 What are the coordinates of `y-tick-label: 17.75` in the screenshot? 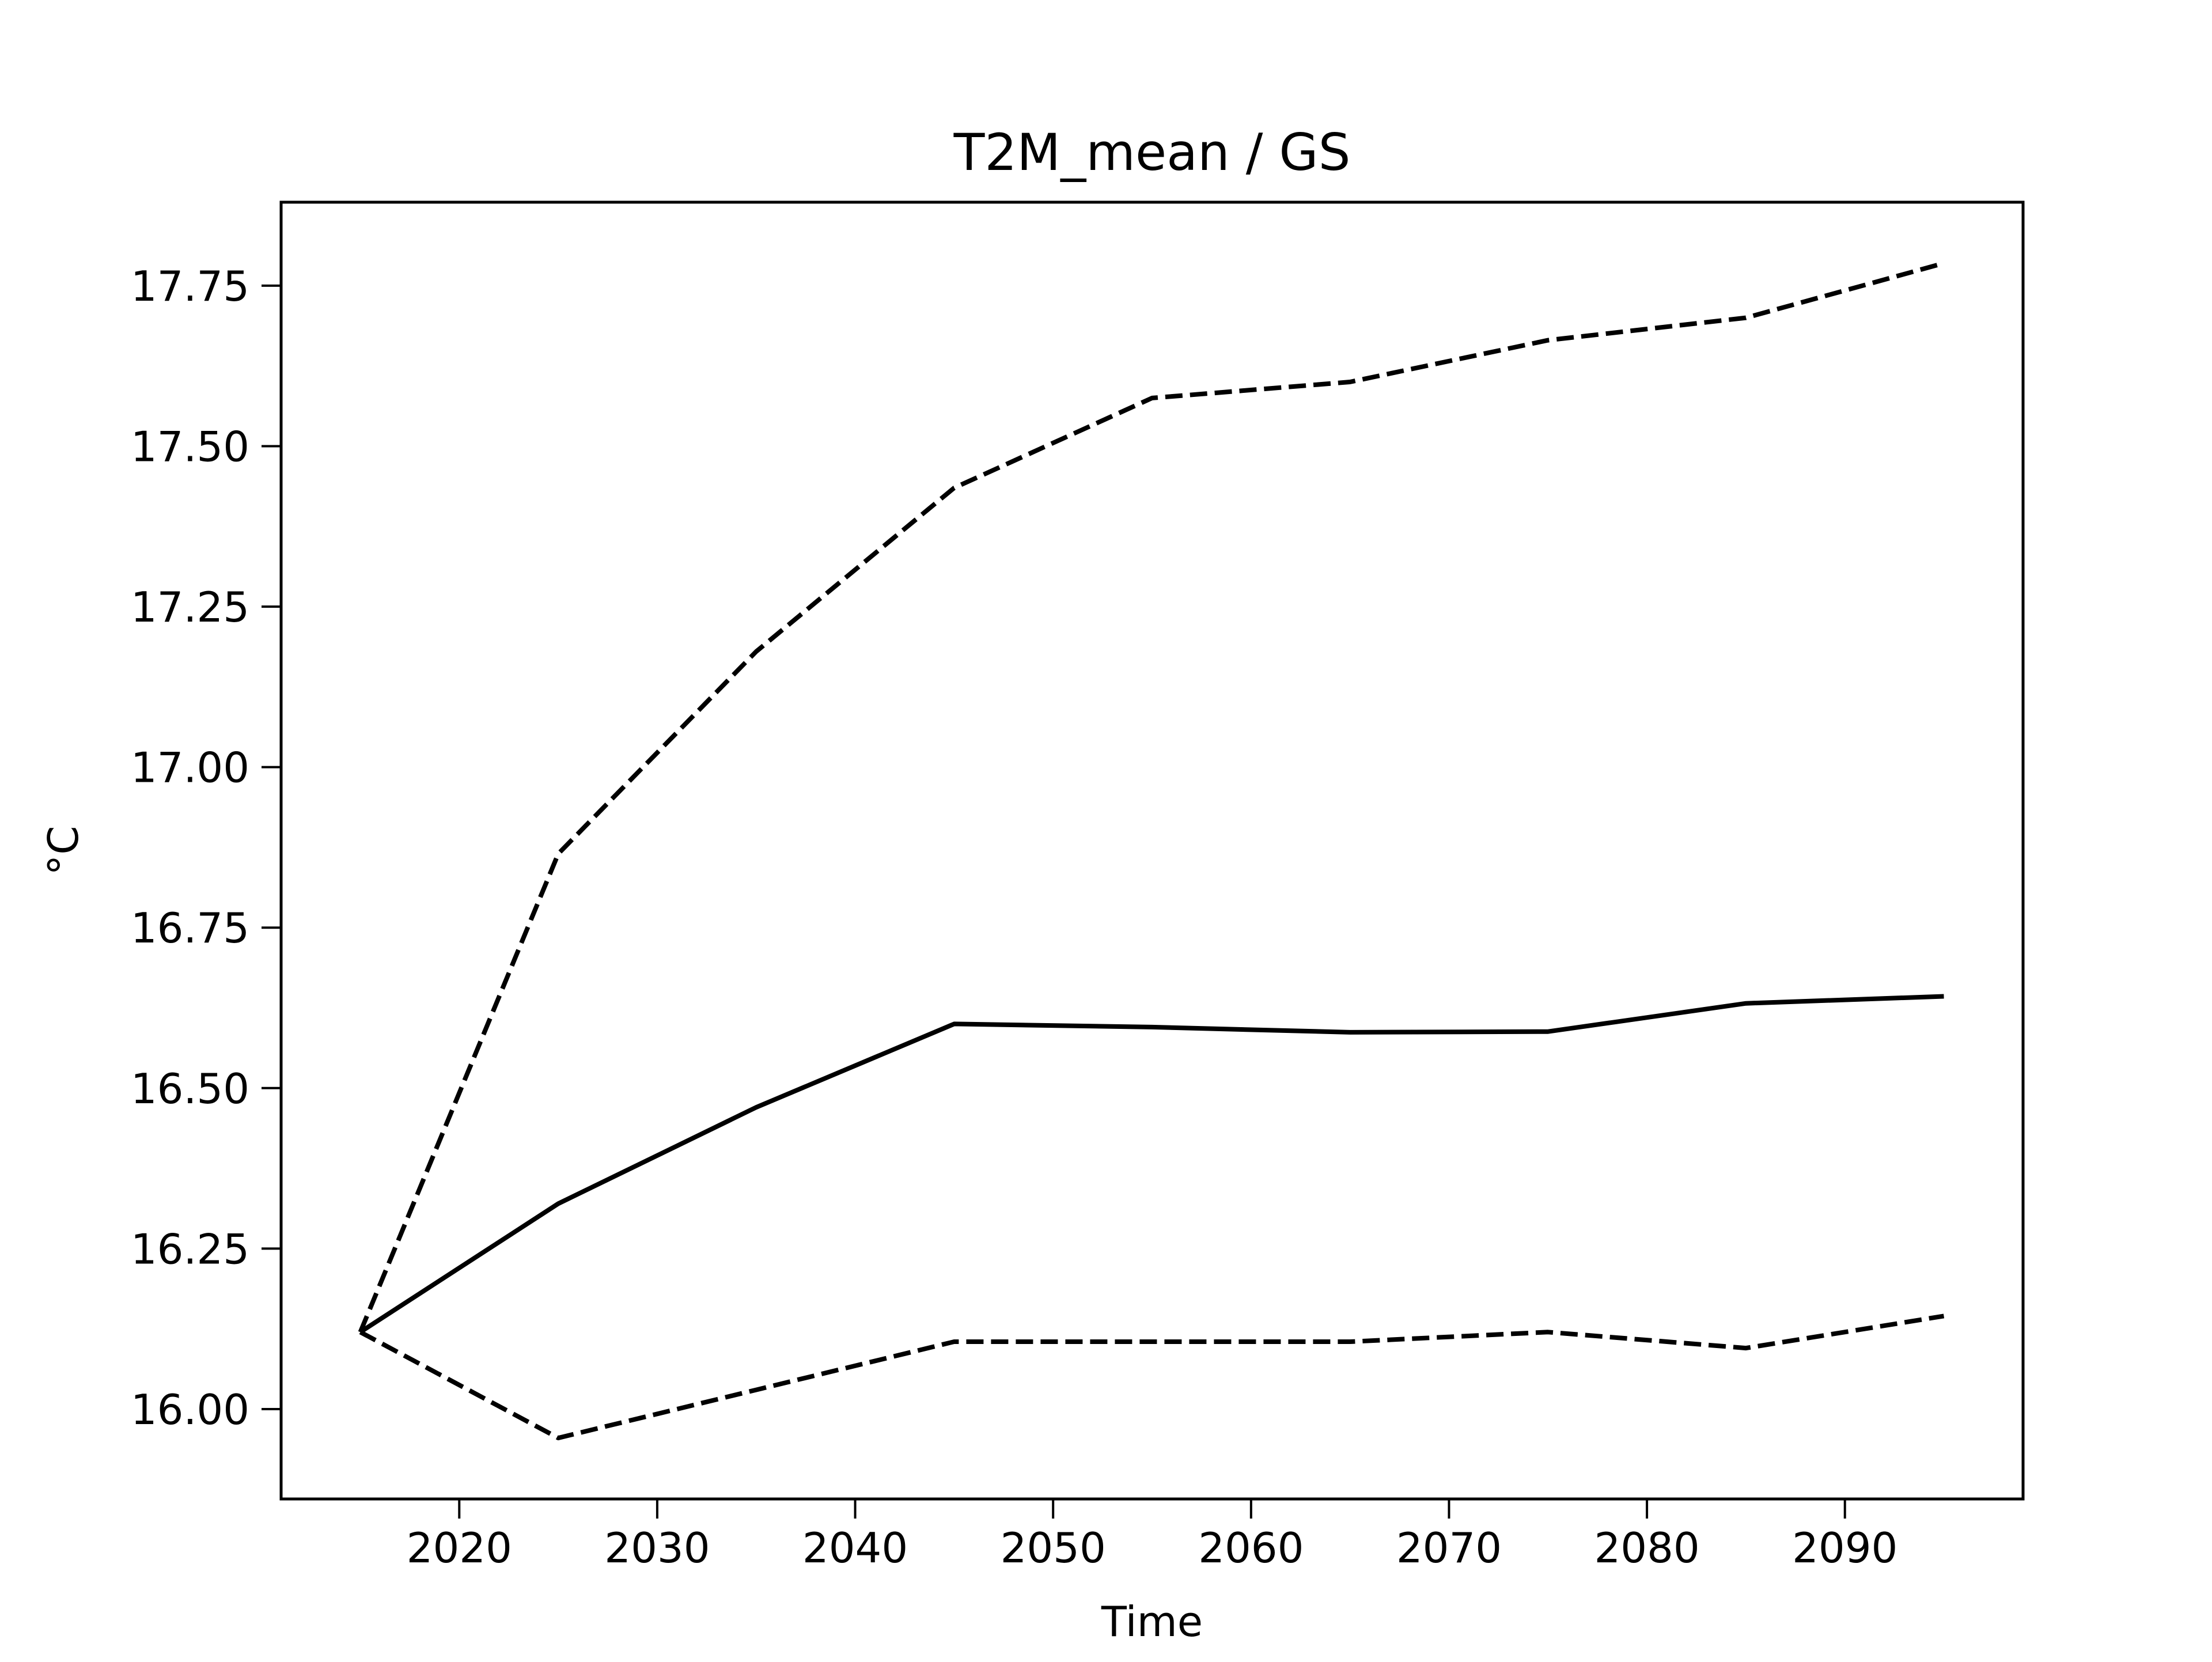 It's located at (190, 286).